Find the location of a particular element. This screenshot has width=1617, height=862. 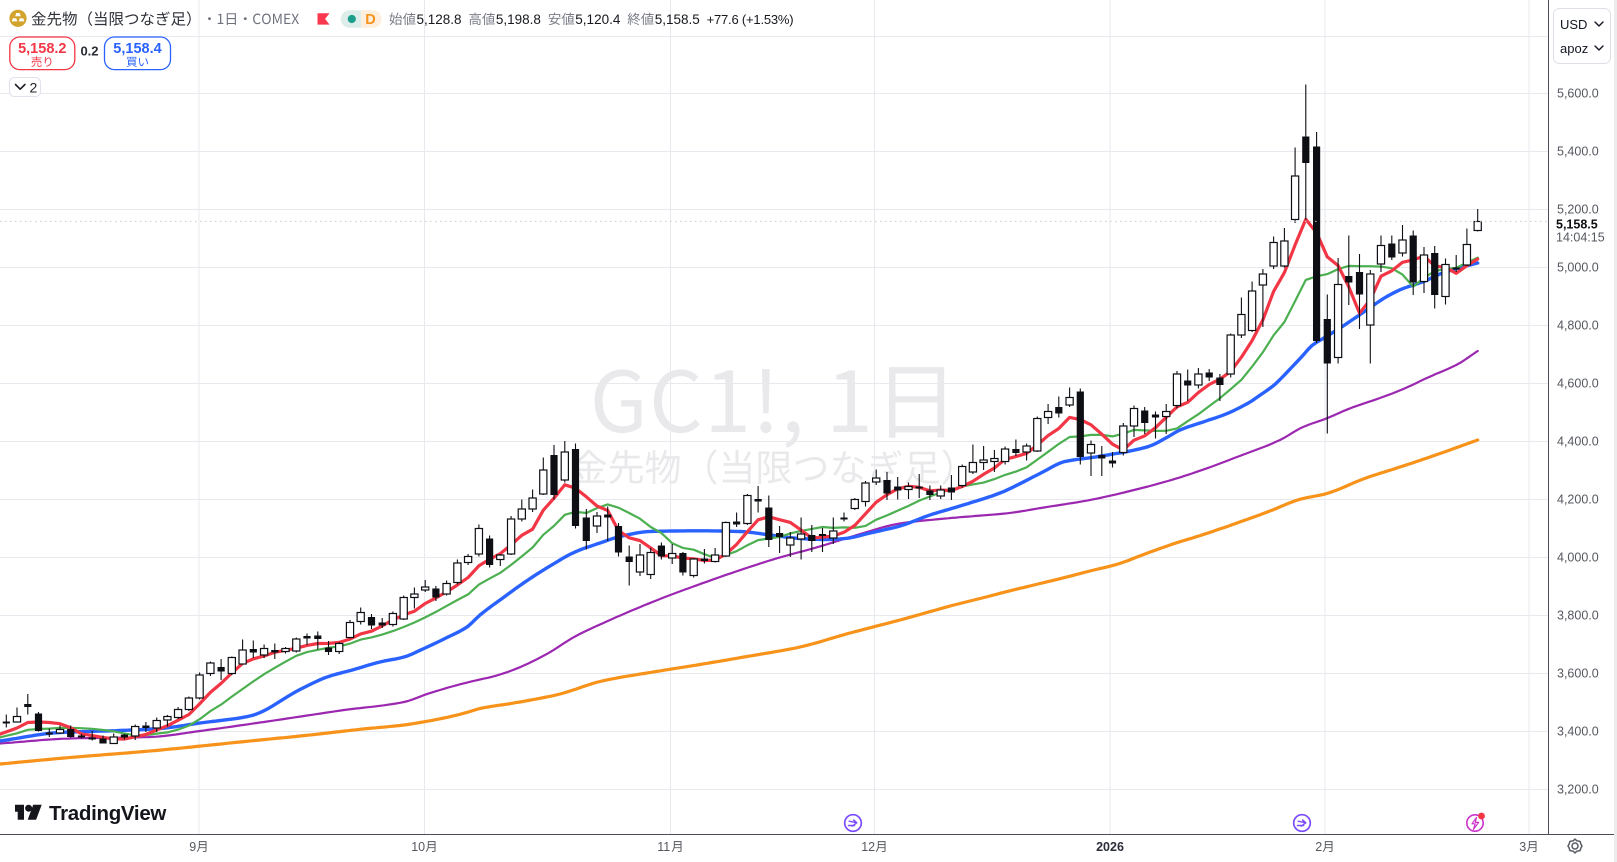

svg-text: 3 is located at coordinates (1522, 847).